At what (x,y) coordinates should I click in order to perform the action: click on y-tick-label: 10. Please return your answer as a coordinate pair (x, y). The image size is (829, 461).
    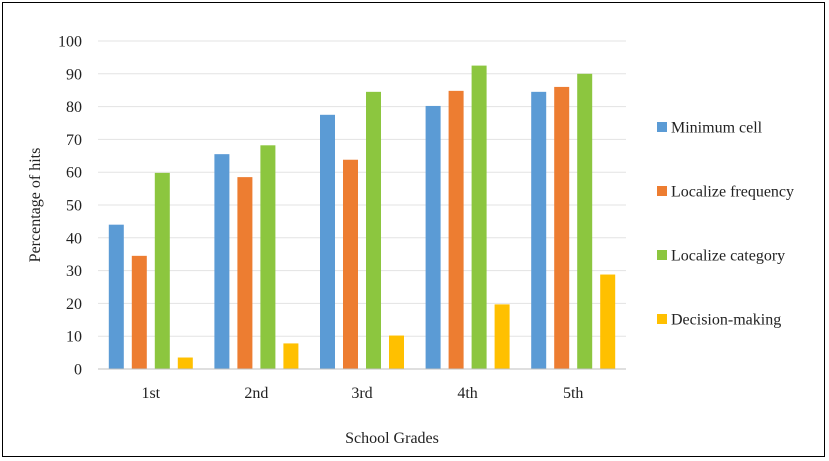
    Looking at the image, I should click on (74, 337).